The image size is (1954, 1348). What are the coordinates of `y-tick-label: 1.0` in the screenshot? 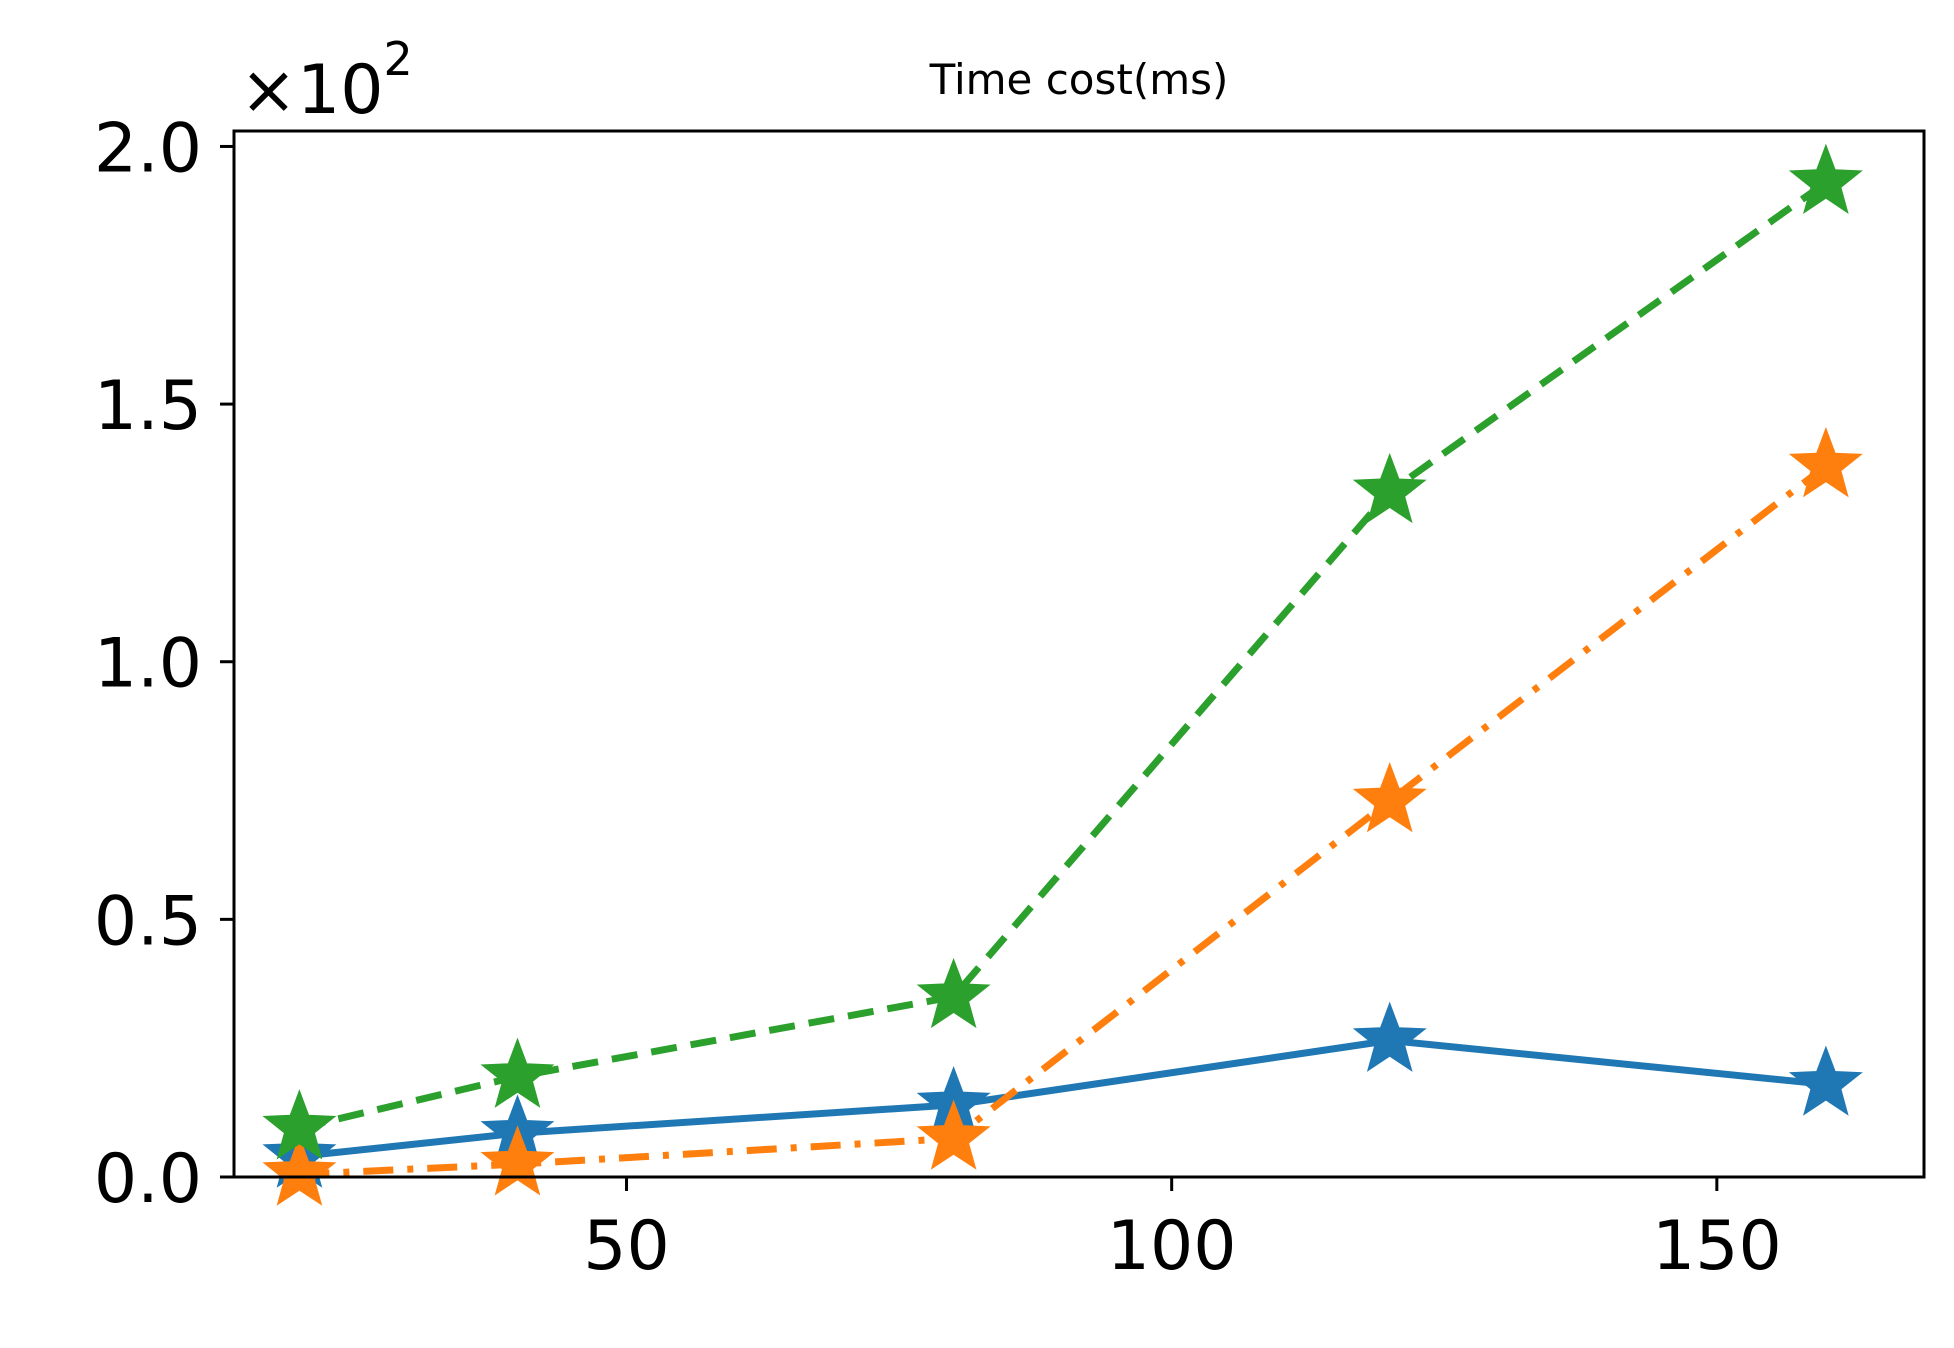 It's located at (148, 664).